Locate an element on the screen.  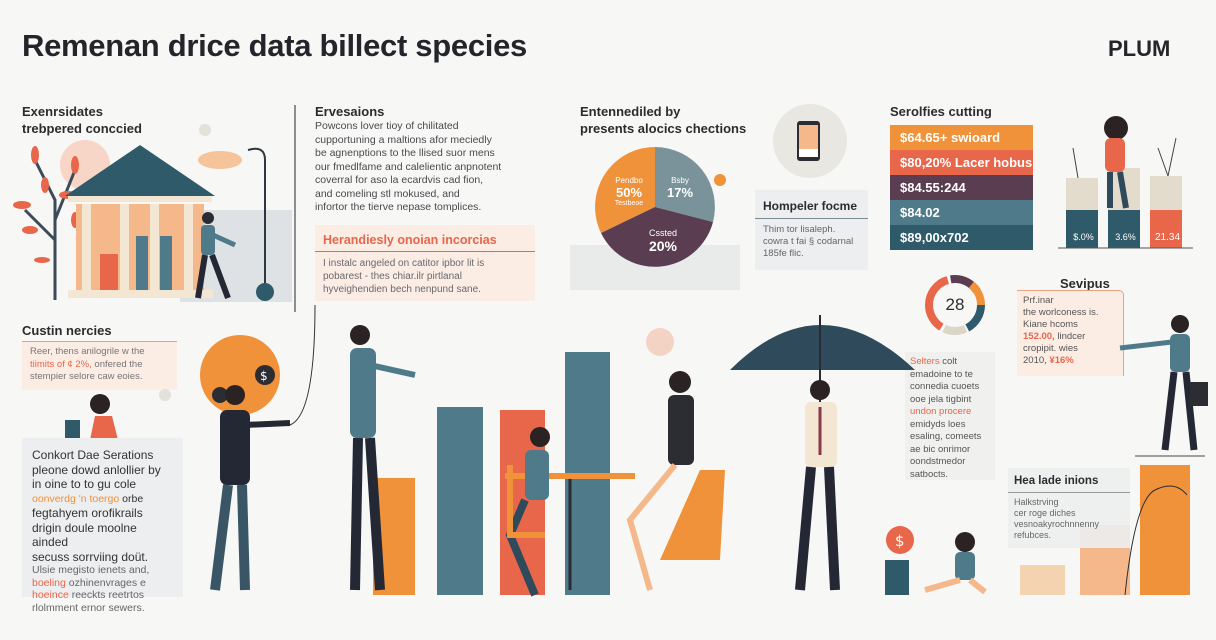
body-line: cupportuning a maltions afor meciedly is located at coordinates (403, 139).